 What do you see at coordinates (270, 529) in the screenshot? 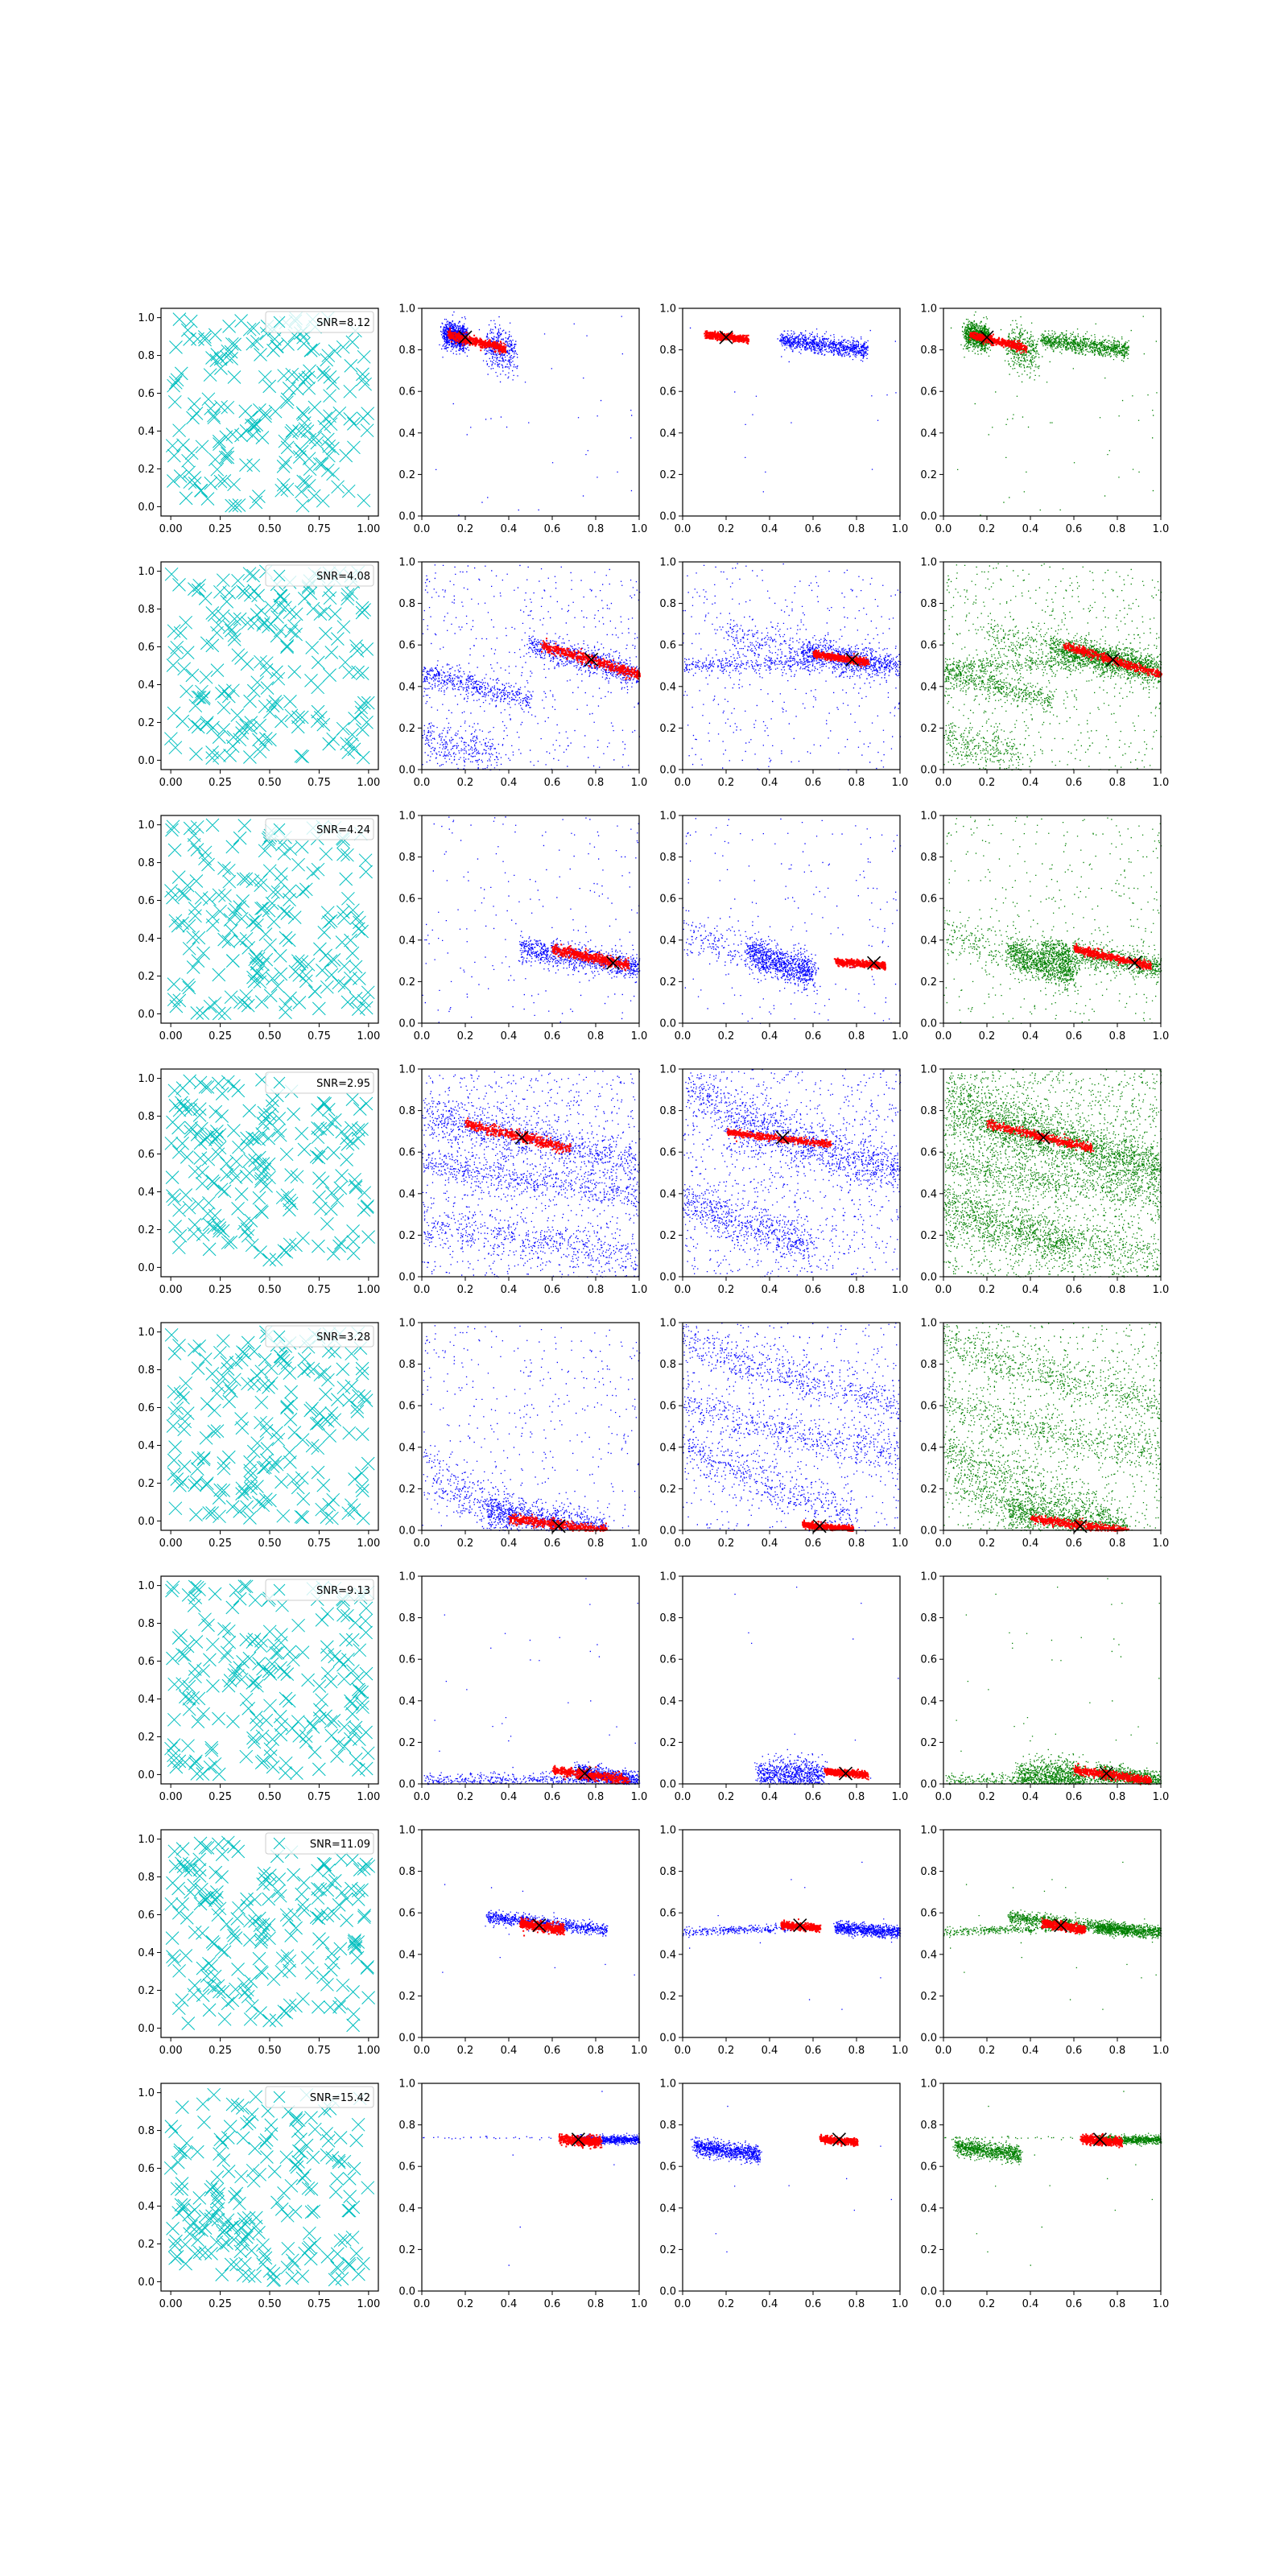
I see `x-tick-label: 0.50` at bounding box center [270, 529].